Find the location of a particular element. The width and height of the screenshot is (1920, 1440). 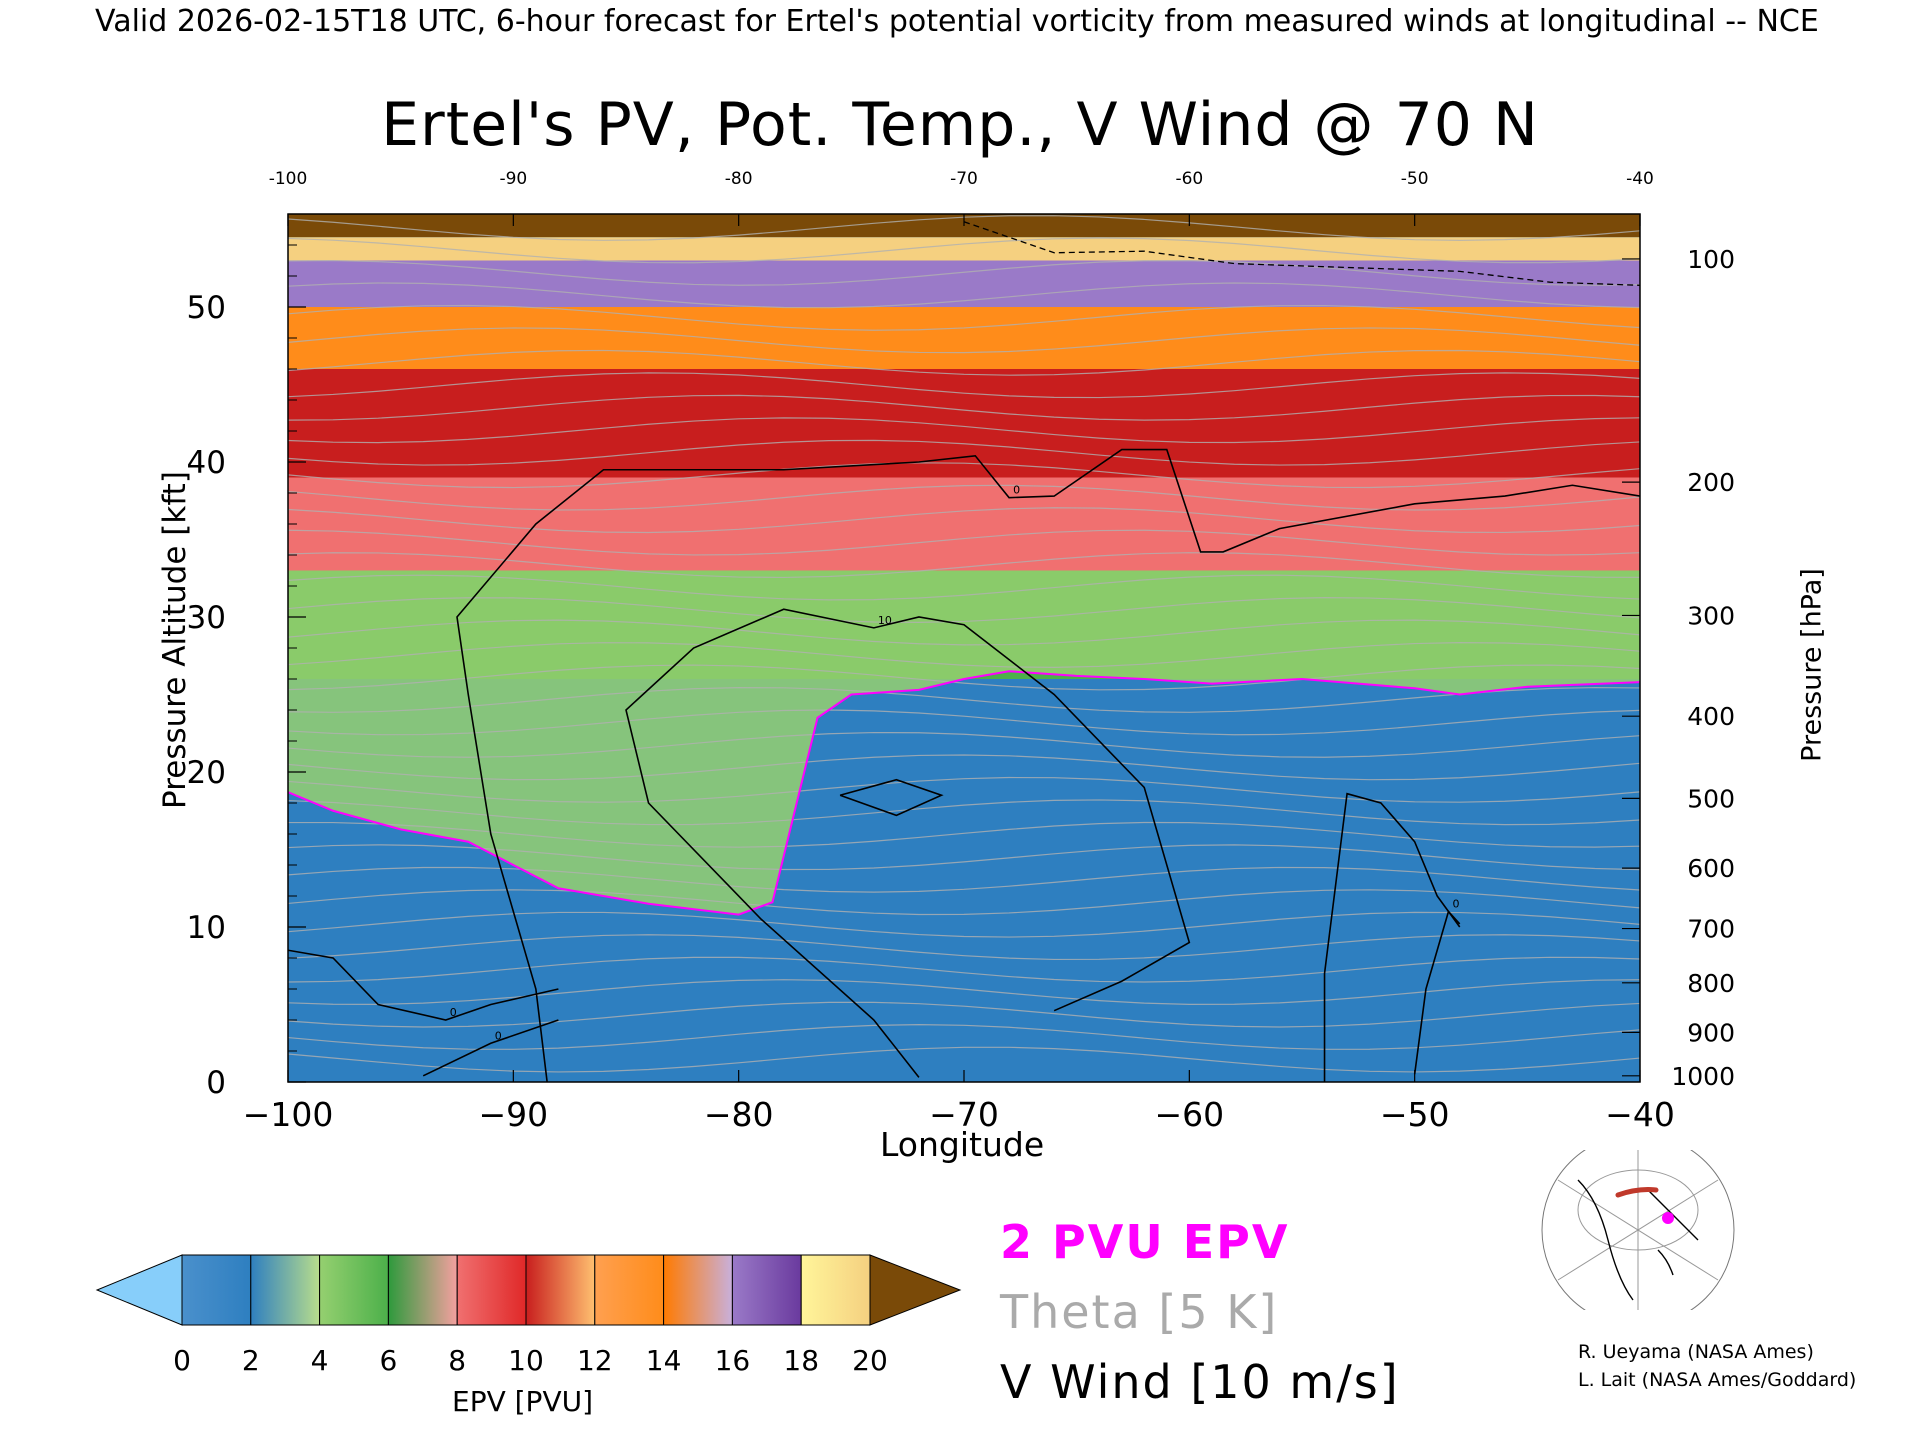

colorbar-label: EPV [PVU] is located at coordinates (523, 1401).